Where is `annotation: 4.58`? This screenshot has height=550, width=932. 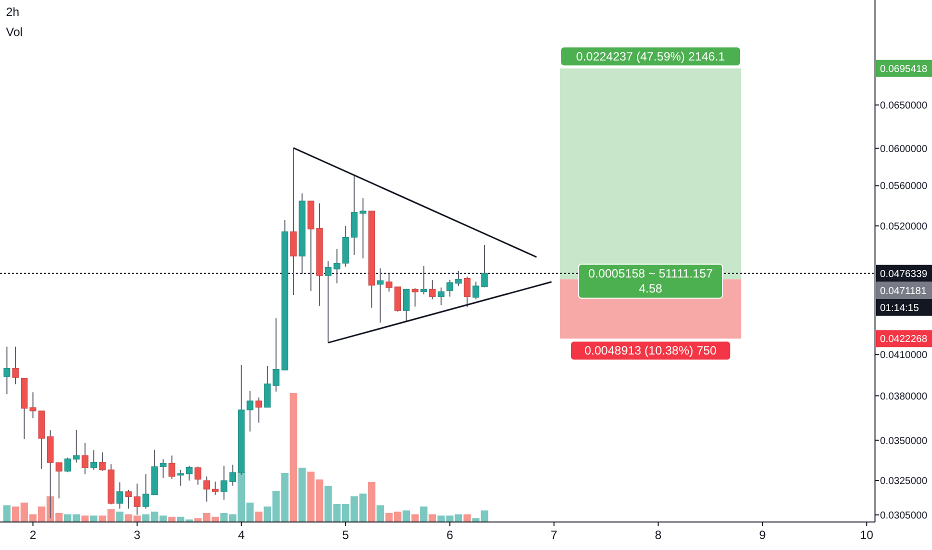
annotation: 4.58 is located at coordinates (650, 288).